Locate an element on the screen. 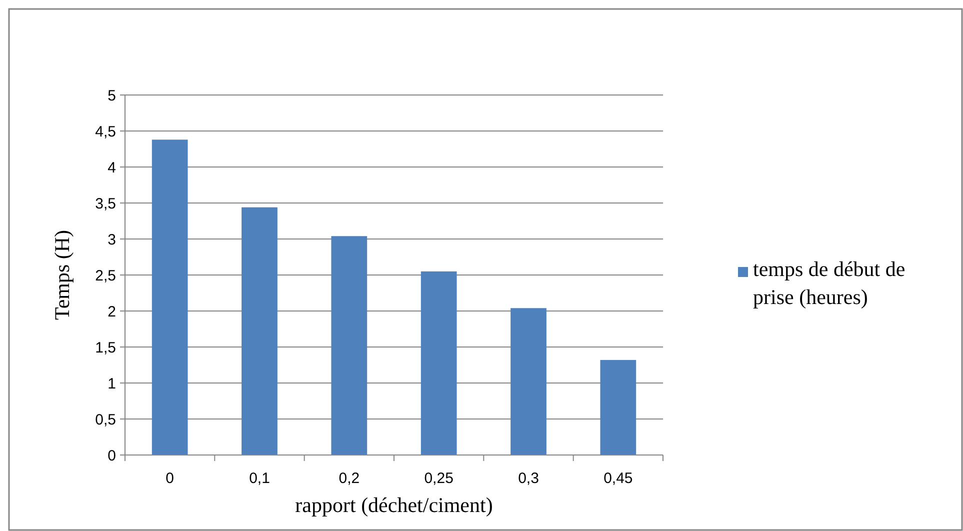 The image size is (963, 531). y-tick-label: 1 is located at coordinates (112, 383).